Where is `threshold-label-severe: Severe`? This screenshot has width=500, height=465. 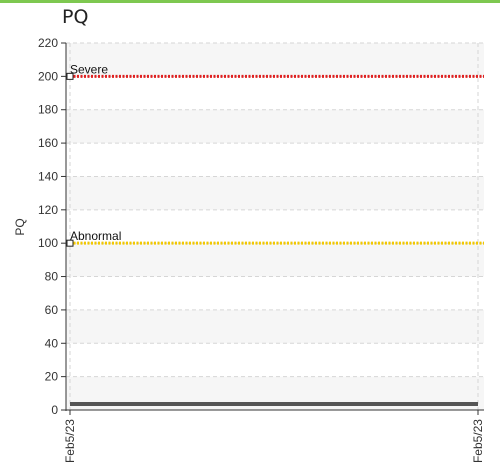
threshold-label-severe: Severe is located at coordinates (89, 69).